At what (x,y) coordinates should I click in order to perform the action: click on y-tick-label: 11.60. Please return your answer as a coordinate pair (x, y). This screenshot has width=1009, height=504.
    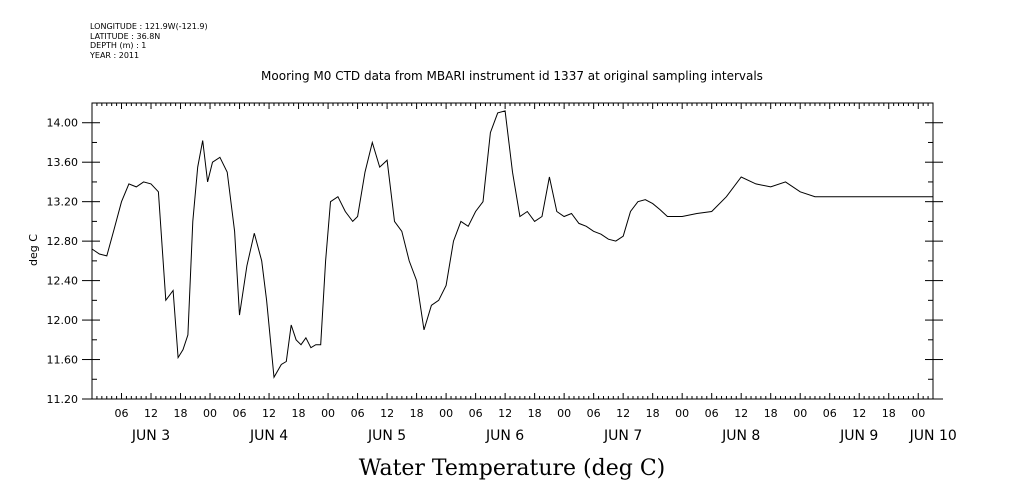
    Looking at the image, I should click on (63, 360).